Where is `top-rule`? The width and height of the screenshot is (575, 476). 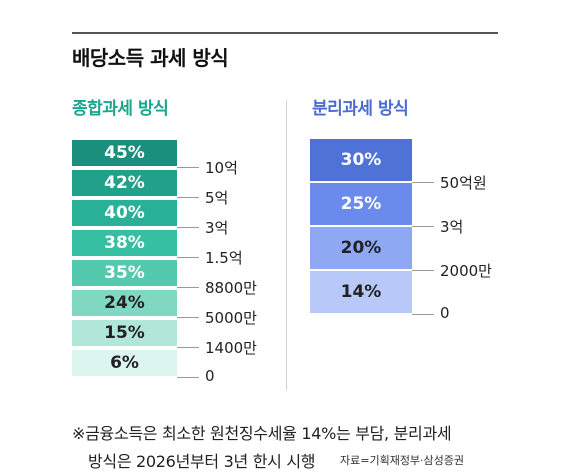 top-rule is located at coordinates (285, 33).